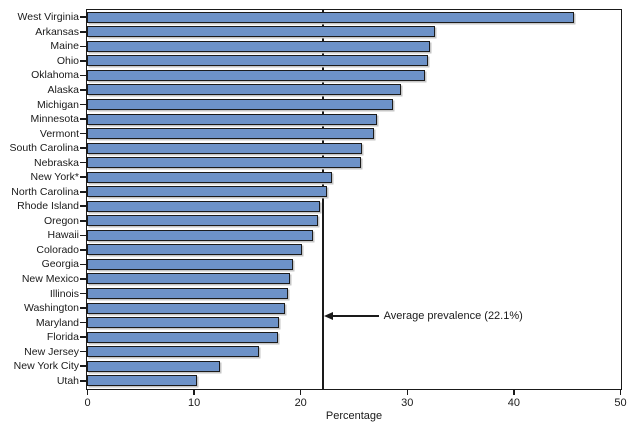 This screenshot has height=426, width=641. What do you see at coordinates (261, 32) in the screenshot?
I see `bar-arkansas` at bounding box center [261, 32].